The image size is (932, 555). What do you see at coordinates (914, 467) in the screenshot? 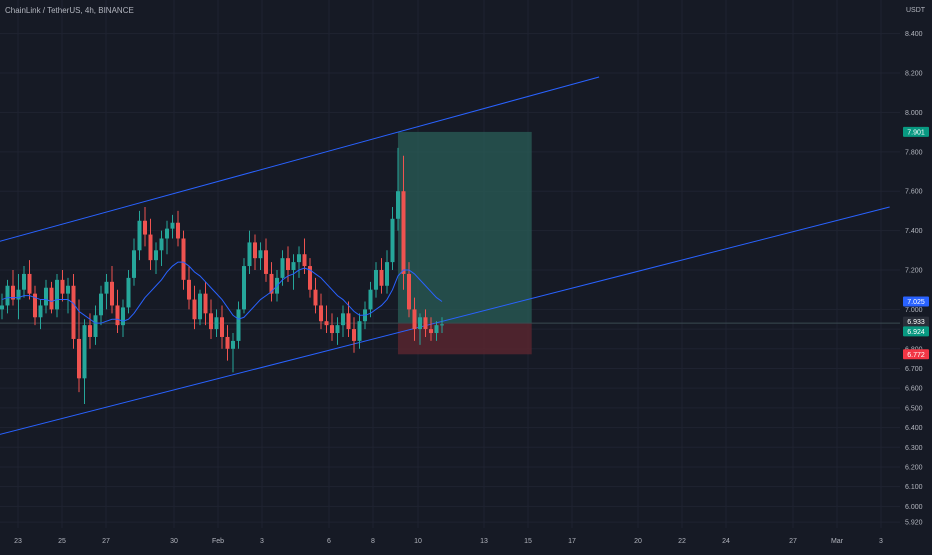
I see `y-tick-label: 6.200` at bounding box center [914, 467].